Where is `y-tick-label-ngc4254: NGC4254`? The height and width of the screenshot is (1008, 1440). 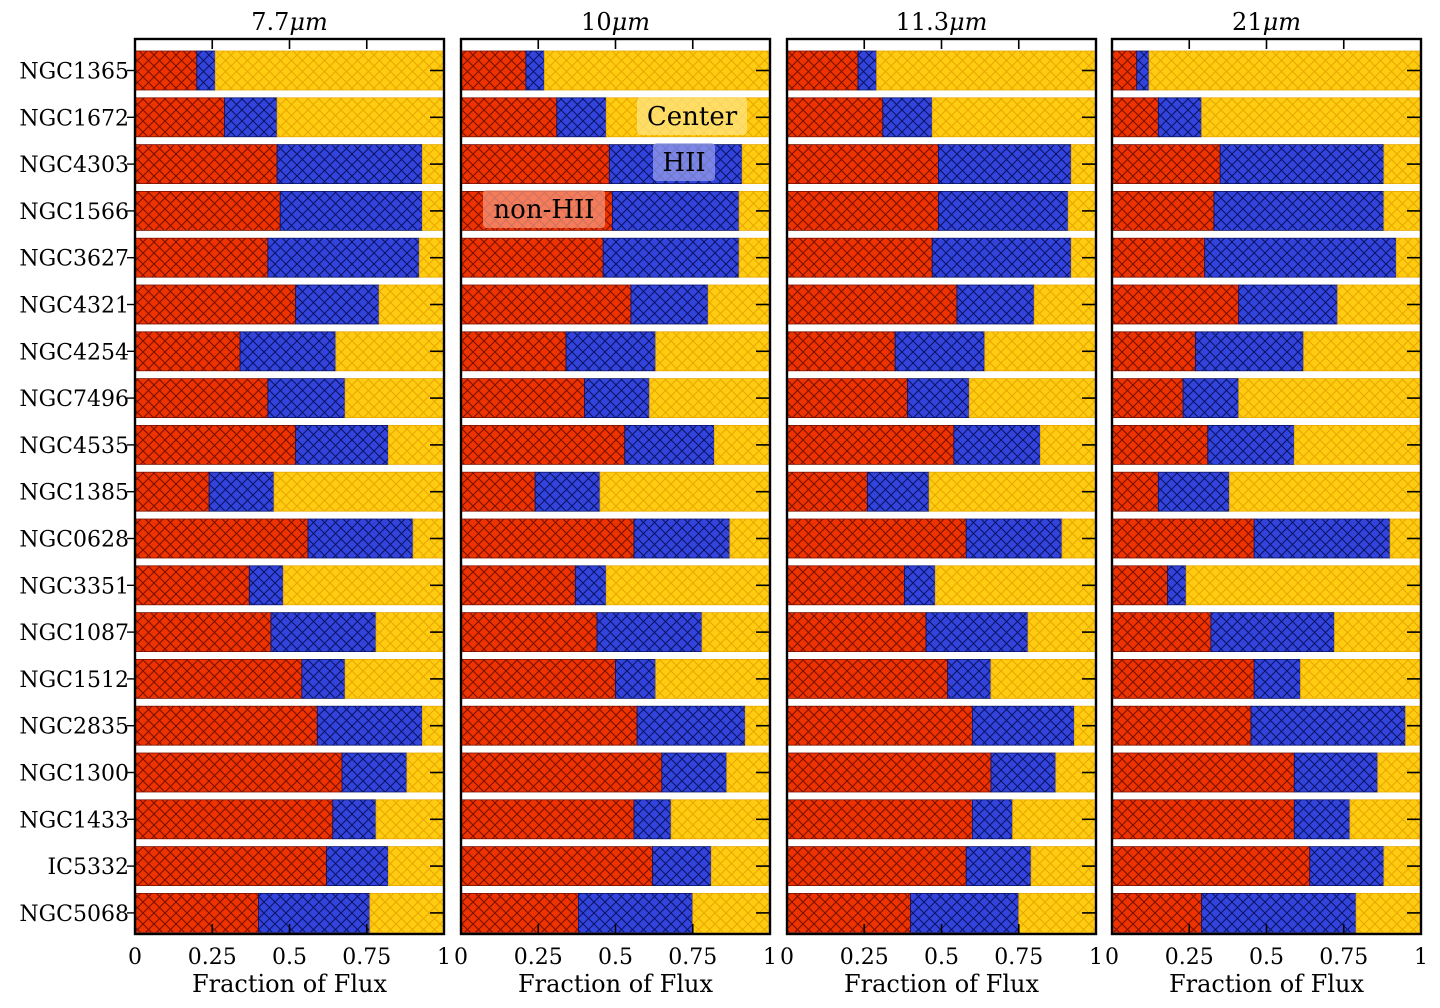
y-tick-label-ngc4254: NGC4254 is located at coordinates (74, 352).